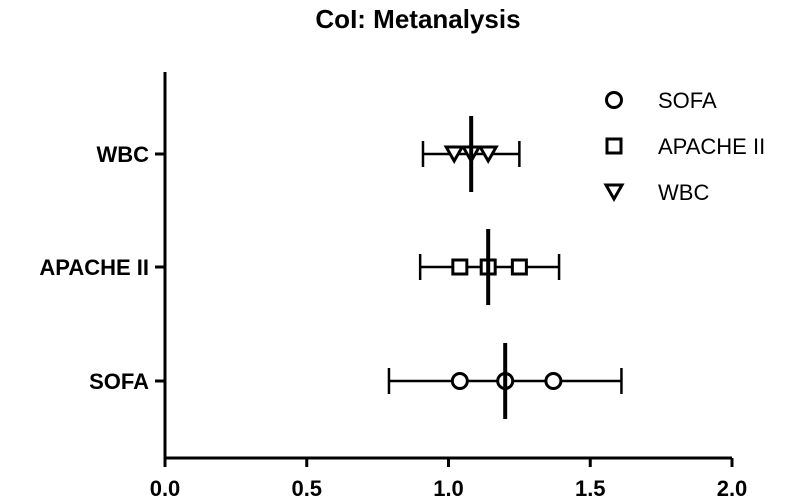 The width and height of the screenshot is (800, 504). What do you see at coordinates (448, 488) in the screenshot?
I see `x-tick-label: 1.0` at bounding box center [448, 488].